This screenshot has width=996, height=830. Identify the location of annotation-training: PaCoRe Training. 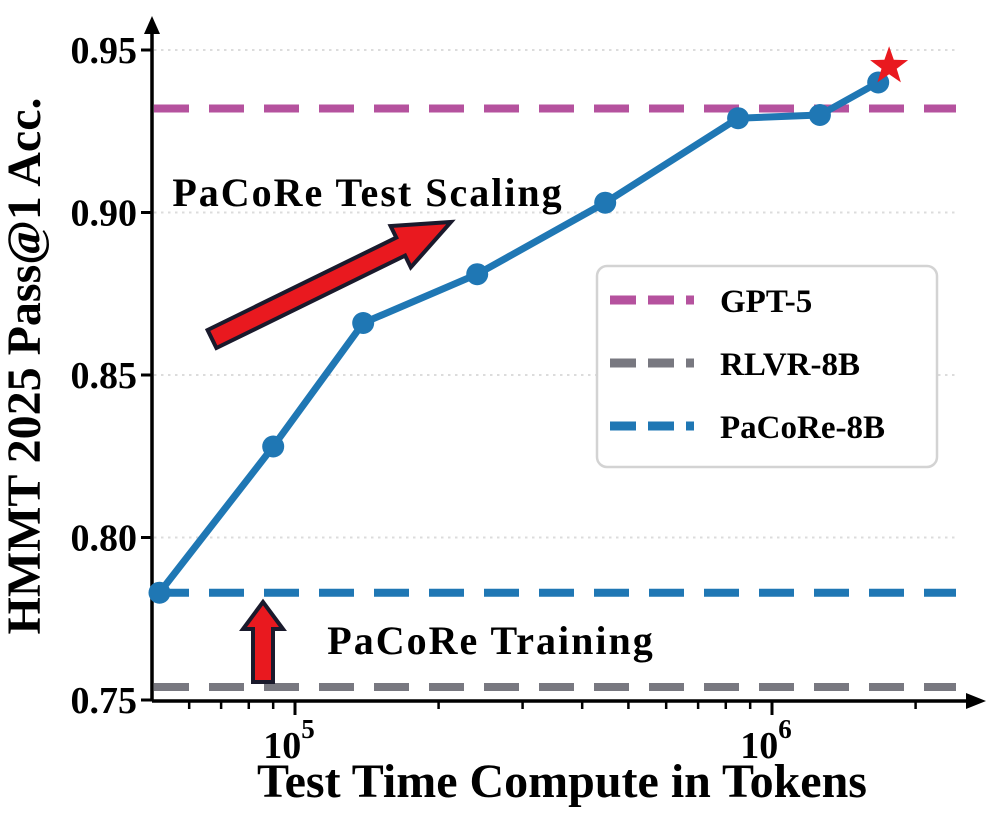
(490, 640).